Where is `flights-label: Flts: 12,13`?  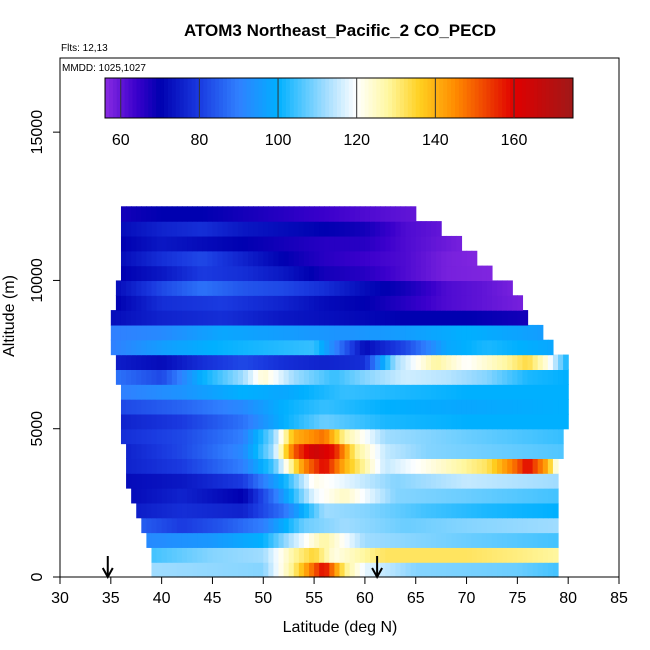 flights-label: Flts: 12,13 is located at coordinates (84, 48).